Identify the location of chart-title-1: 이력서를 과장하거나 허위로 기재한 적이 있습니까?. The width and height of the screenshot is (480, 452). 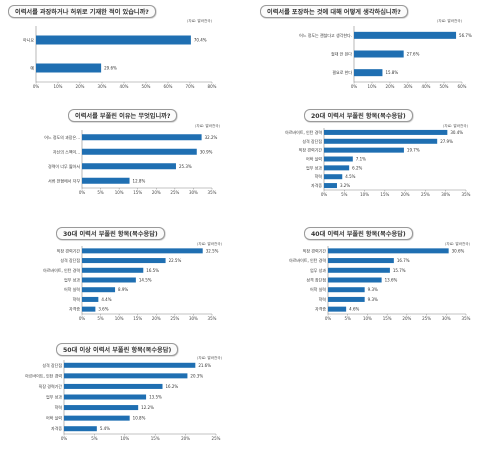
(82, 11).